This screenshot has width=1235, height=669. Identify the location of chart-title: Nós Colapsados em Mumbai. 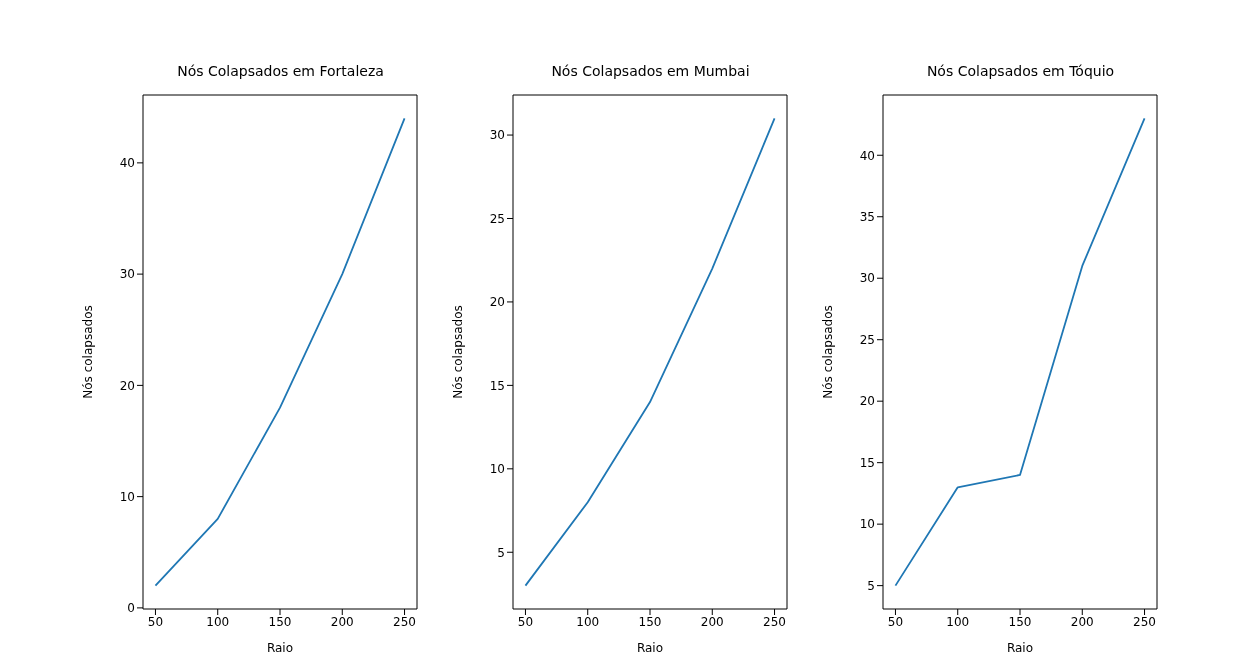
(650, 72).